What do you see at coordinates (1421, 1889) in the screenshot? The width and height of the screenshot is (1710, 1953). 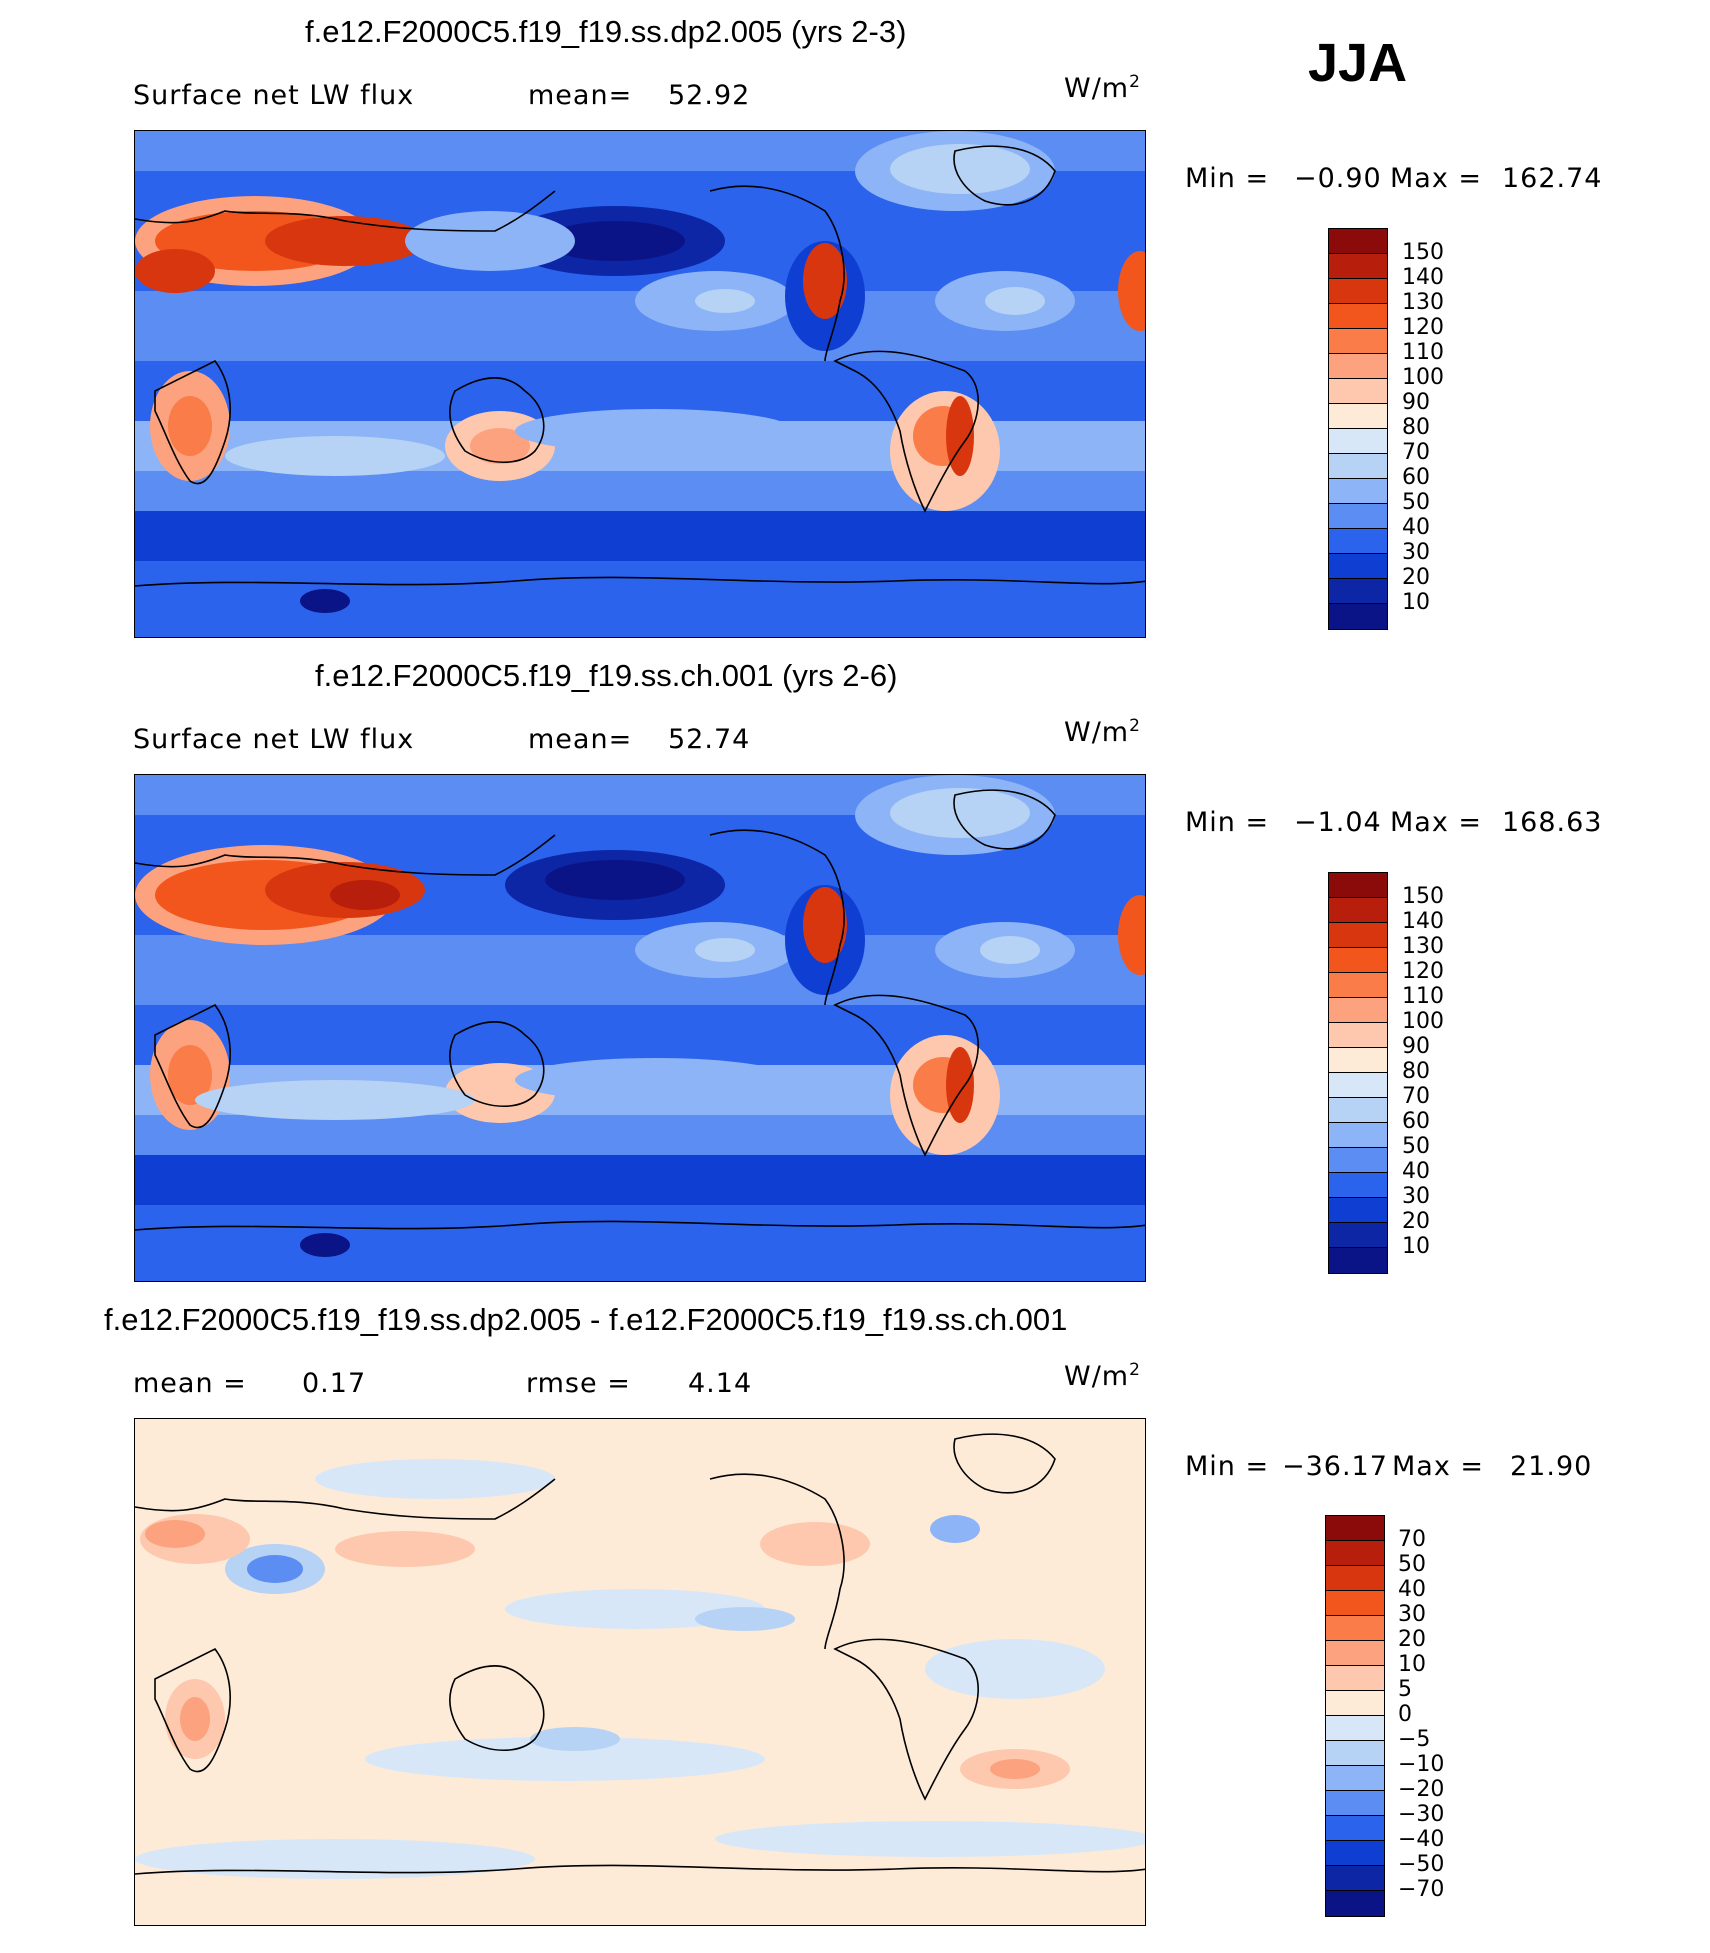 I see `colorbar-tick-label: −70` at bounding box center [1421, 1889].